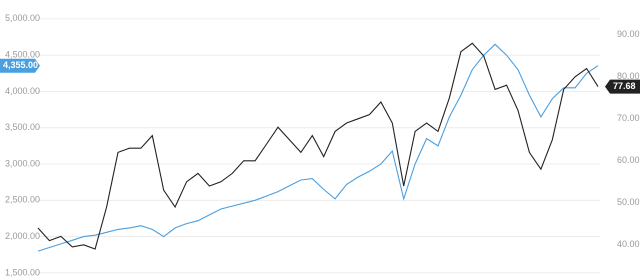 This screenshot has height=278, width=640. What do you see at coordinates (22, 163) in the screenshot?
I see `y-tick-label: 3,000.00` at bounding box center [22, 163].